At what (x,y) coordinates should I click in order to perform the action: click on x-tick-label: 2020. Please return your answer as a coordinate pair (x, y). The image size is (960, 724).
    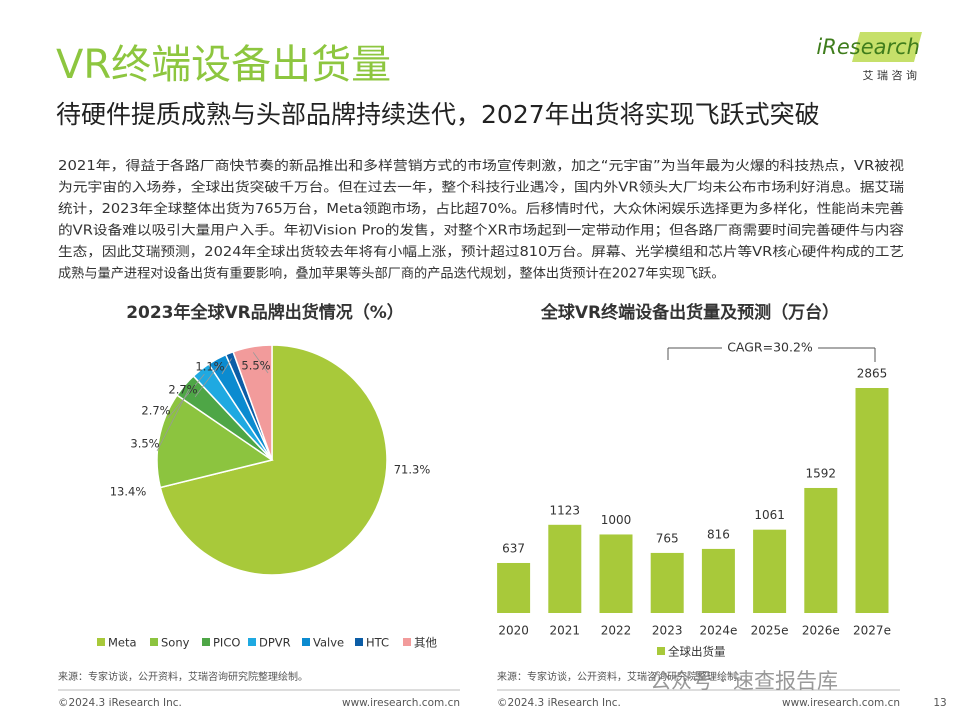
    Looking at the image, I should click on (513, 631).